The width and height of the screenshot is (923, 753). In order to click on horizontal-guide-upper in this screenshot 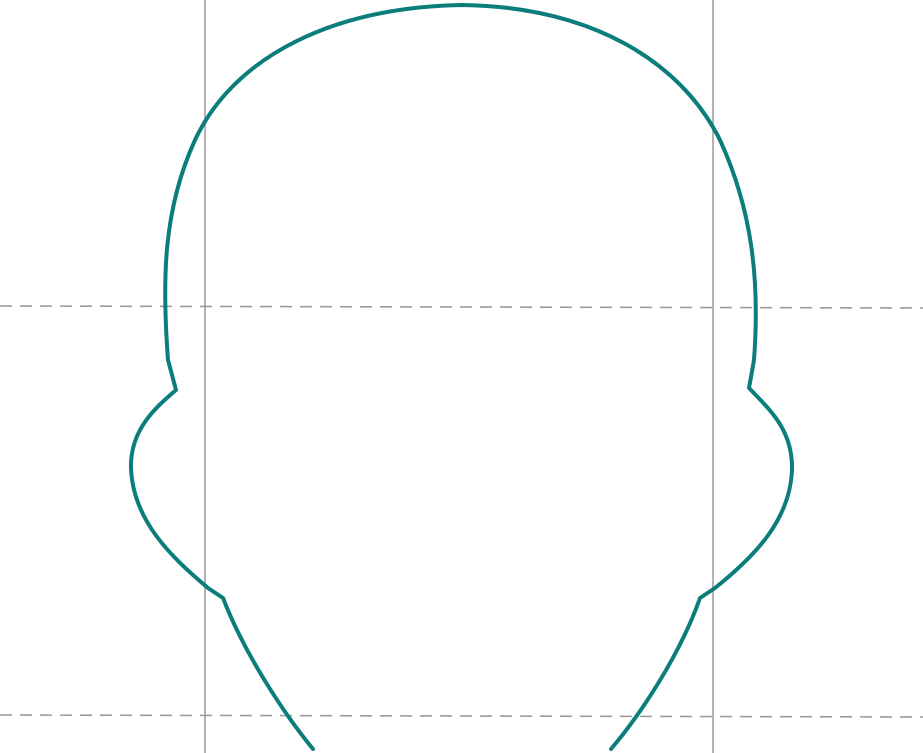, I will do `click(461, 307)`.